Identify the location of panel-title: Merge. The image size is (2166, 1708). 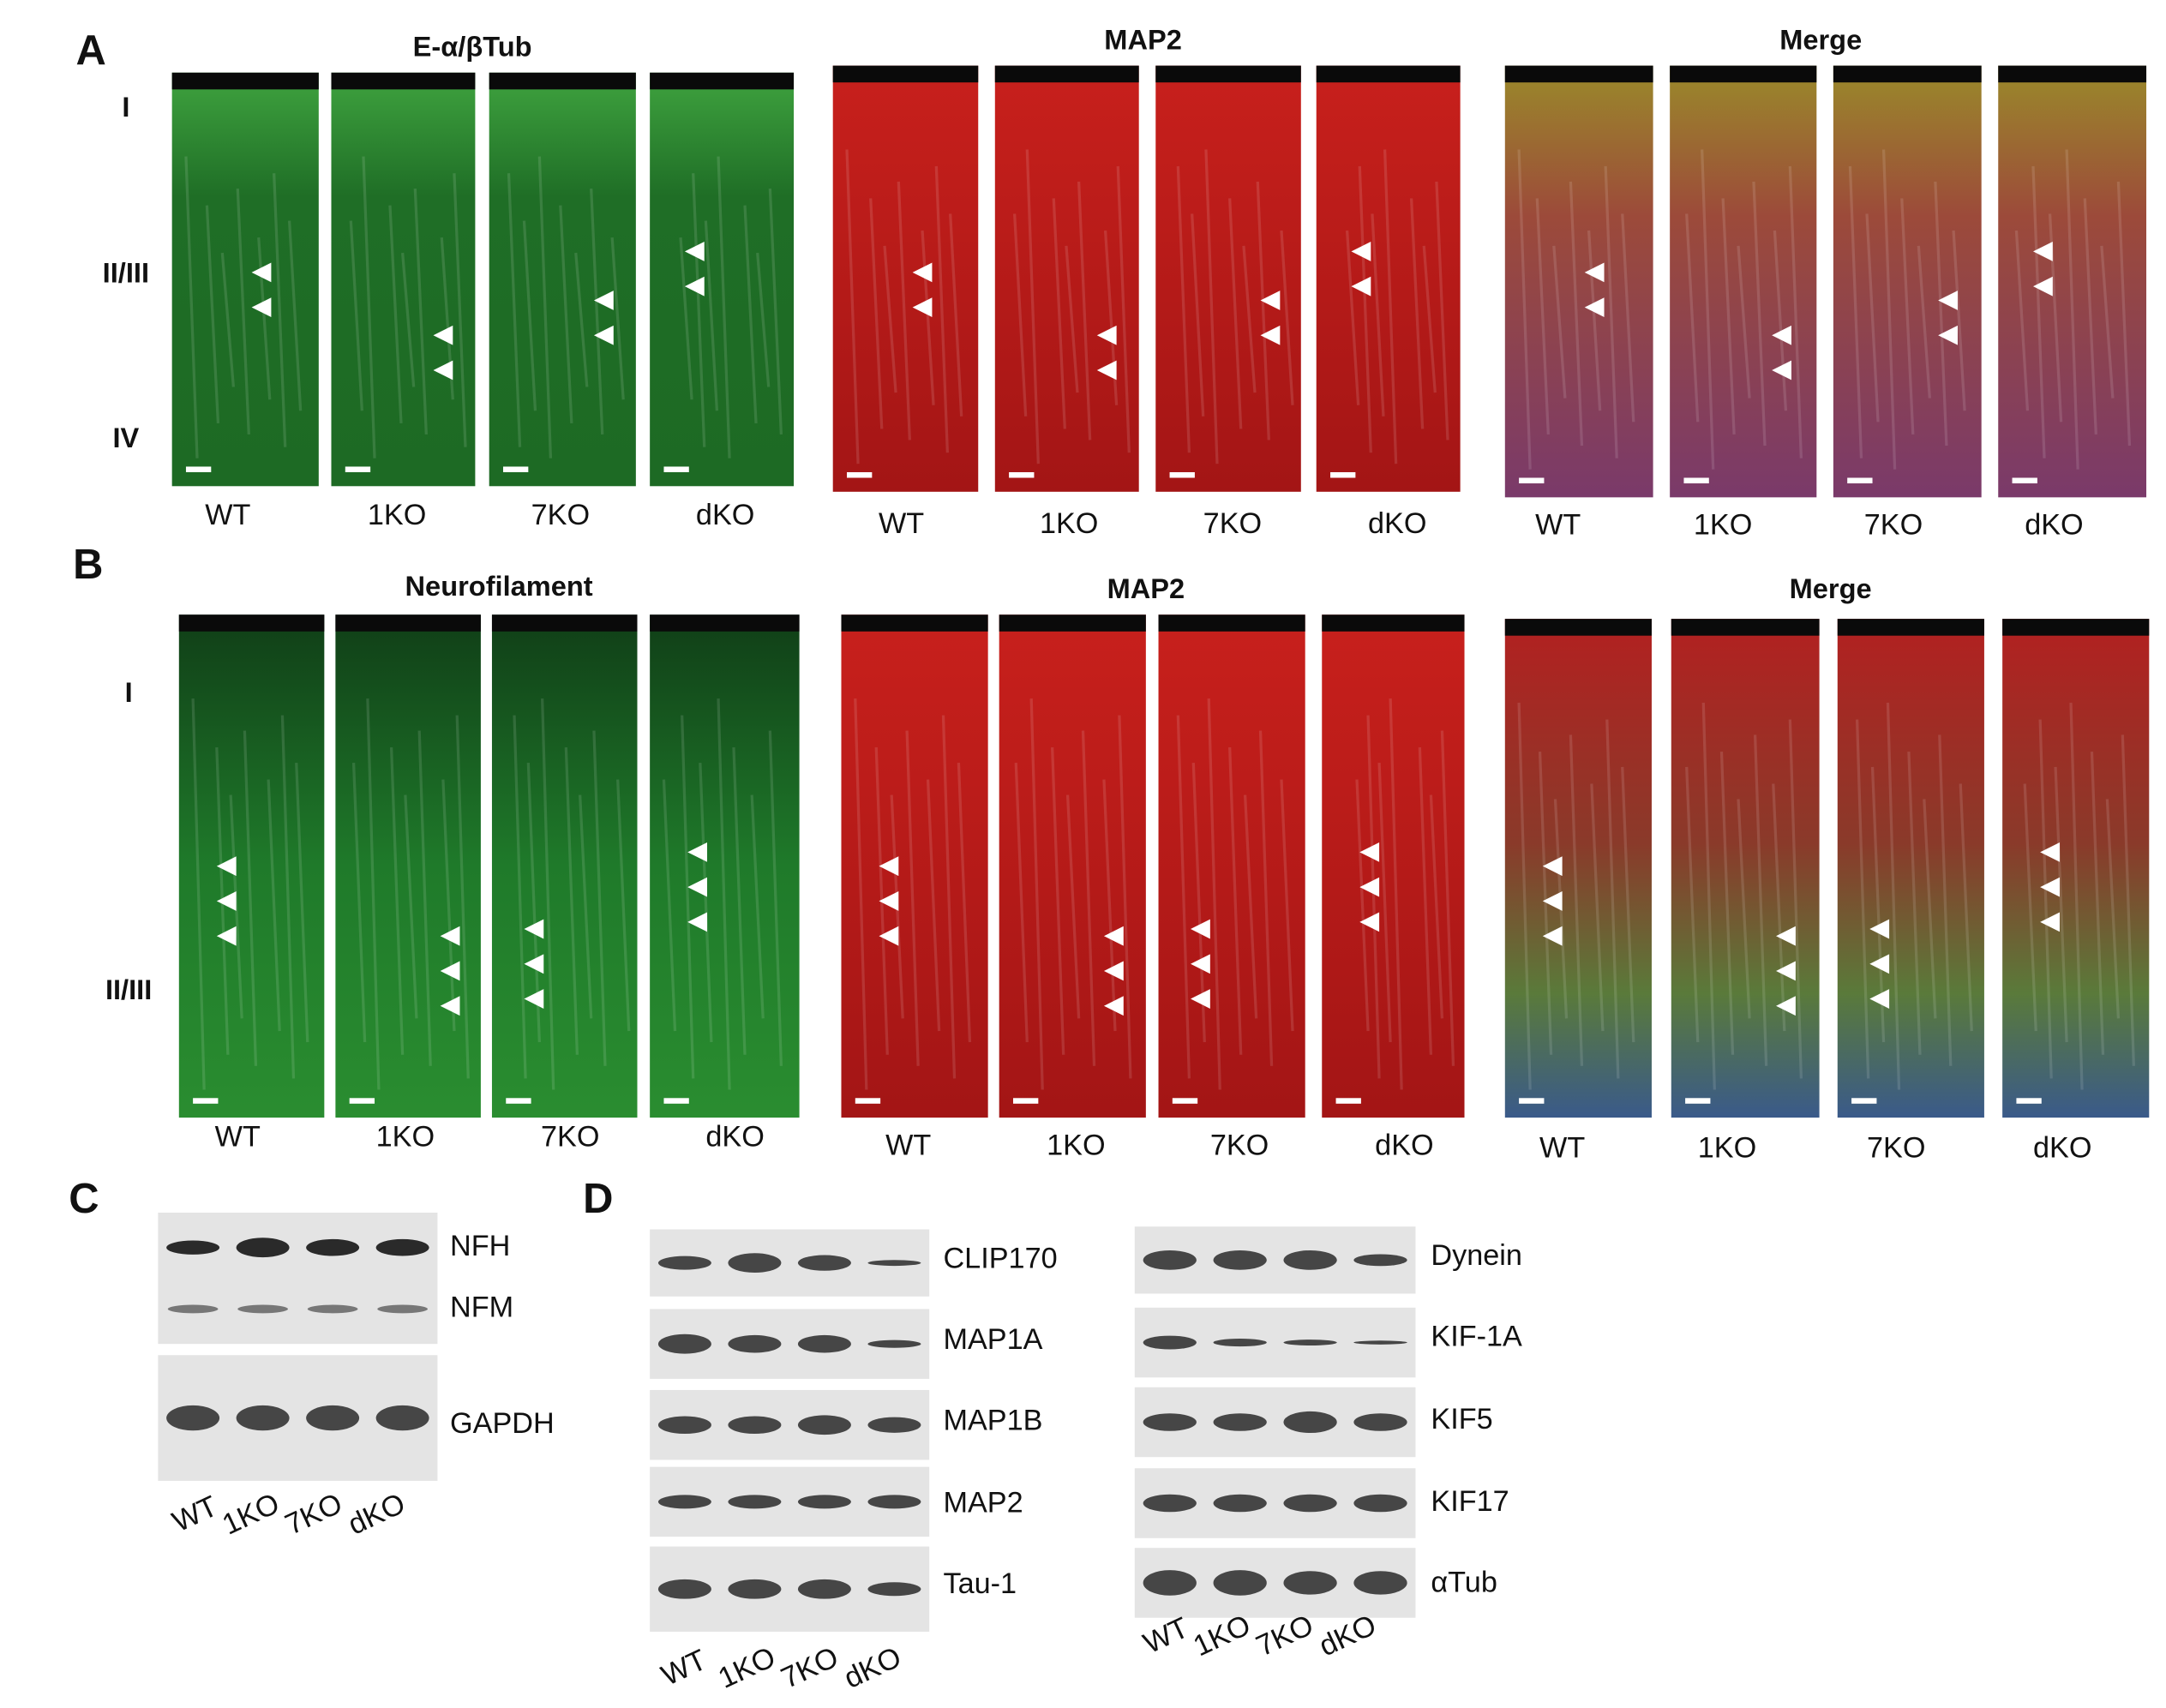
(1831, 588).